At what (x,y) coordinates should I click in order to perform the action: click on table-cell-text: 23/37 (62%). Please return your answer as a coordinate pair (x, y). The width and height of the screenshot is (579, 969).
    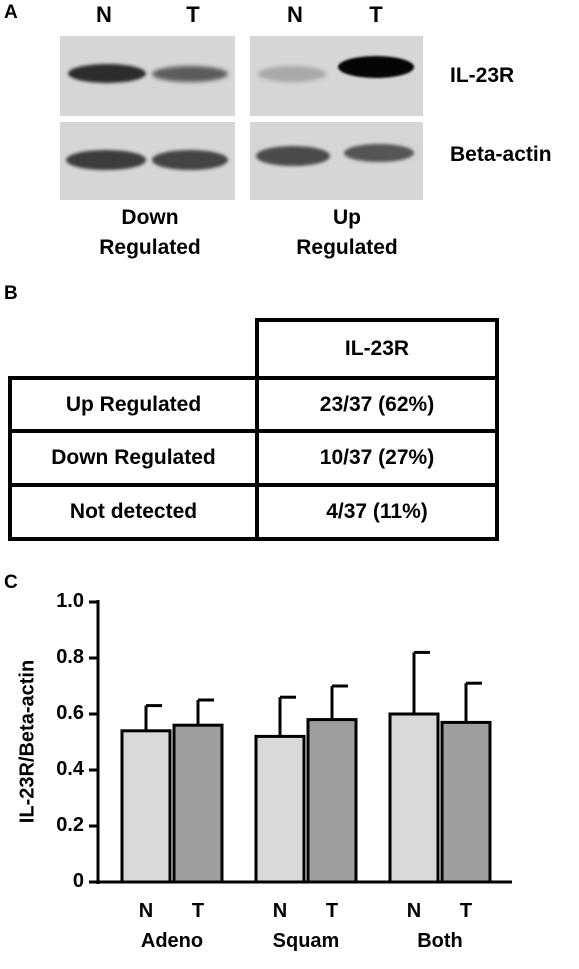
    Looking at the image, I should click on (377, 404).